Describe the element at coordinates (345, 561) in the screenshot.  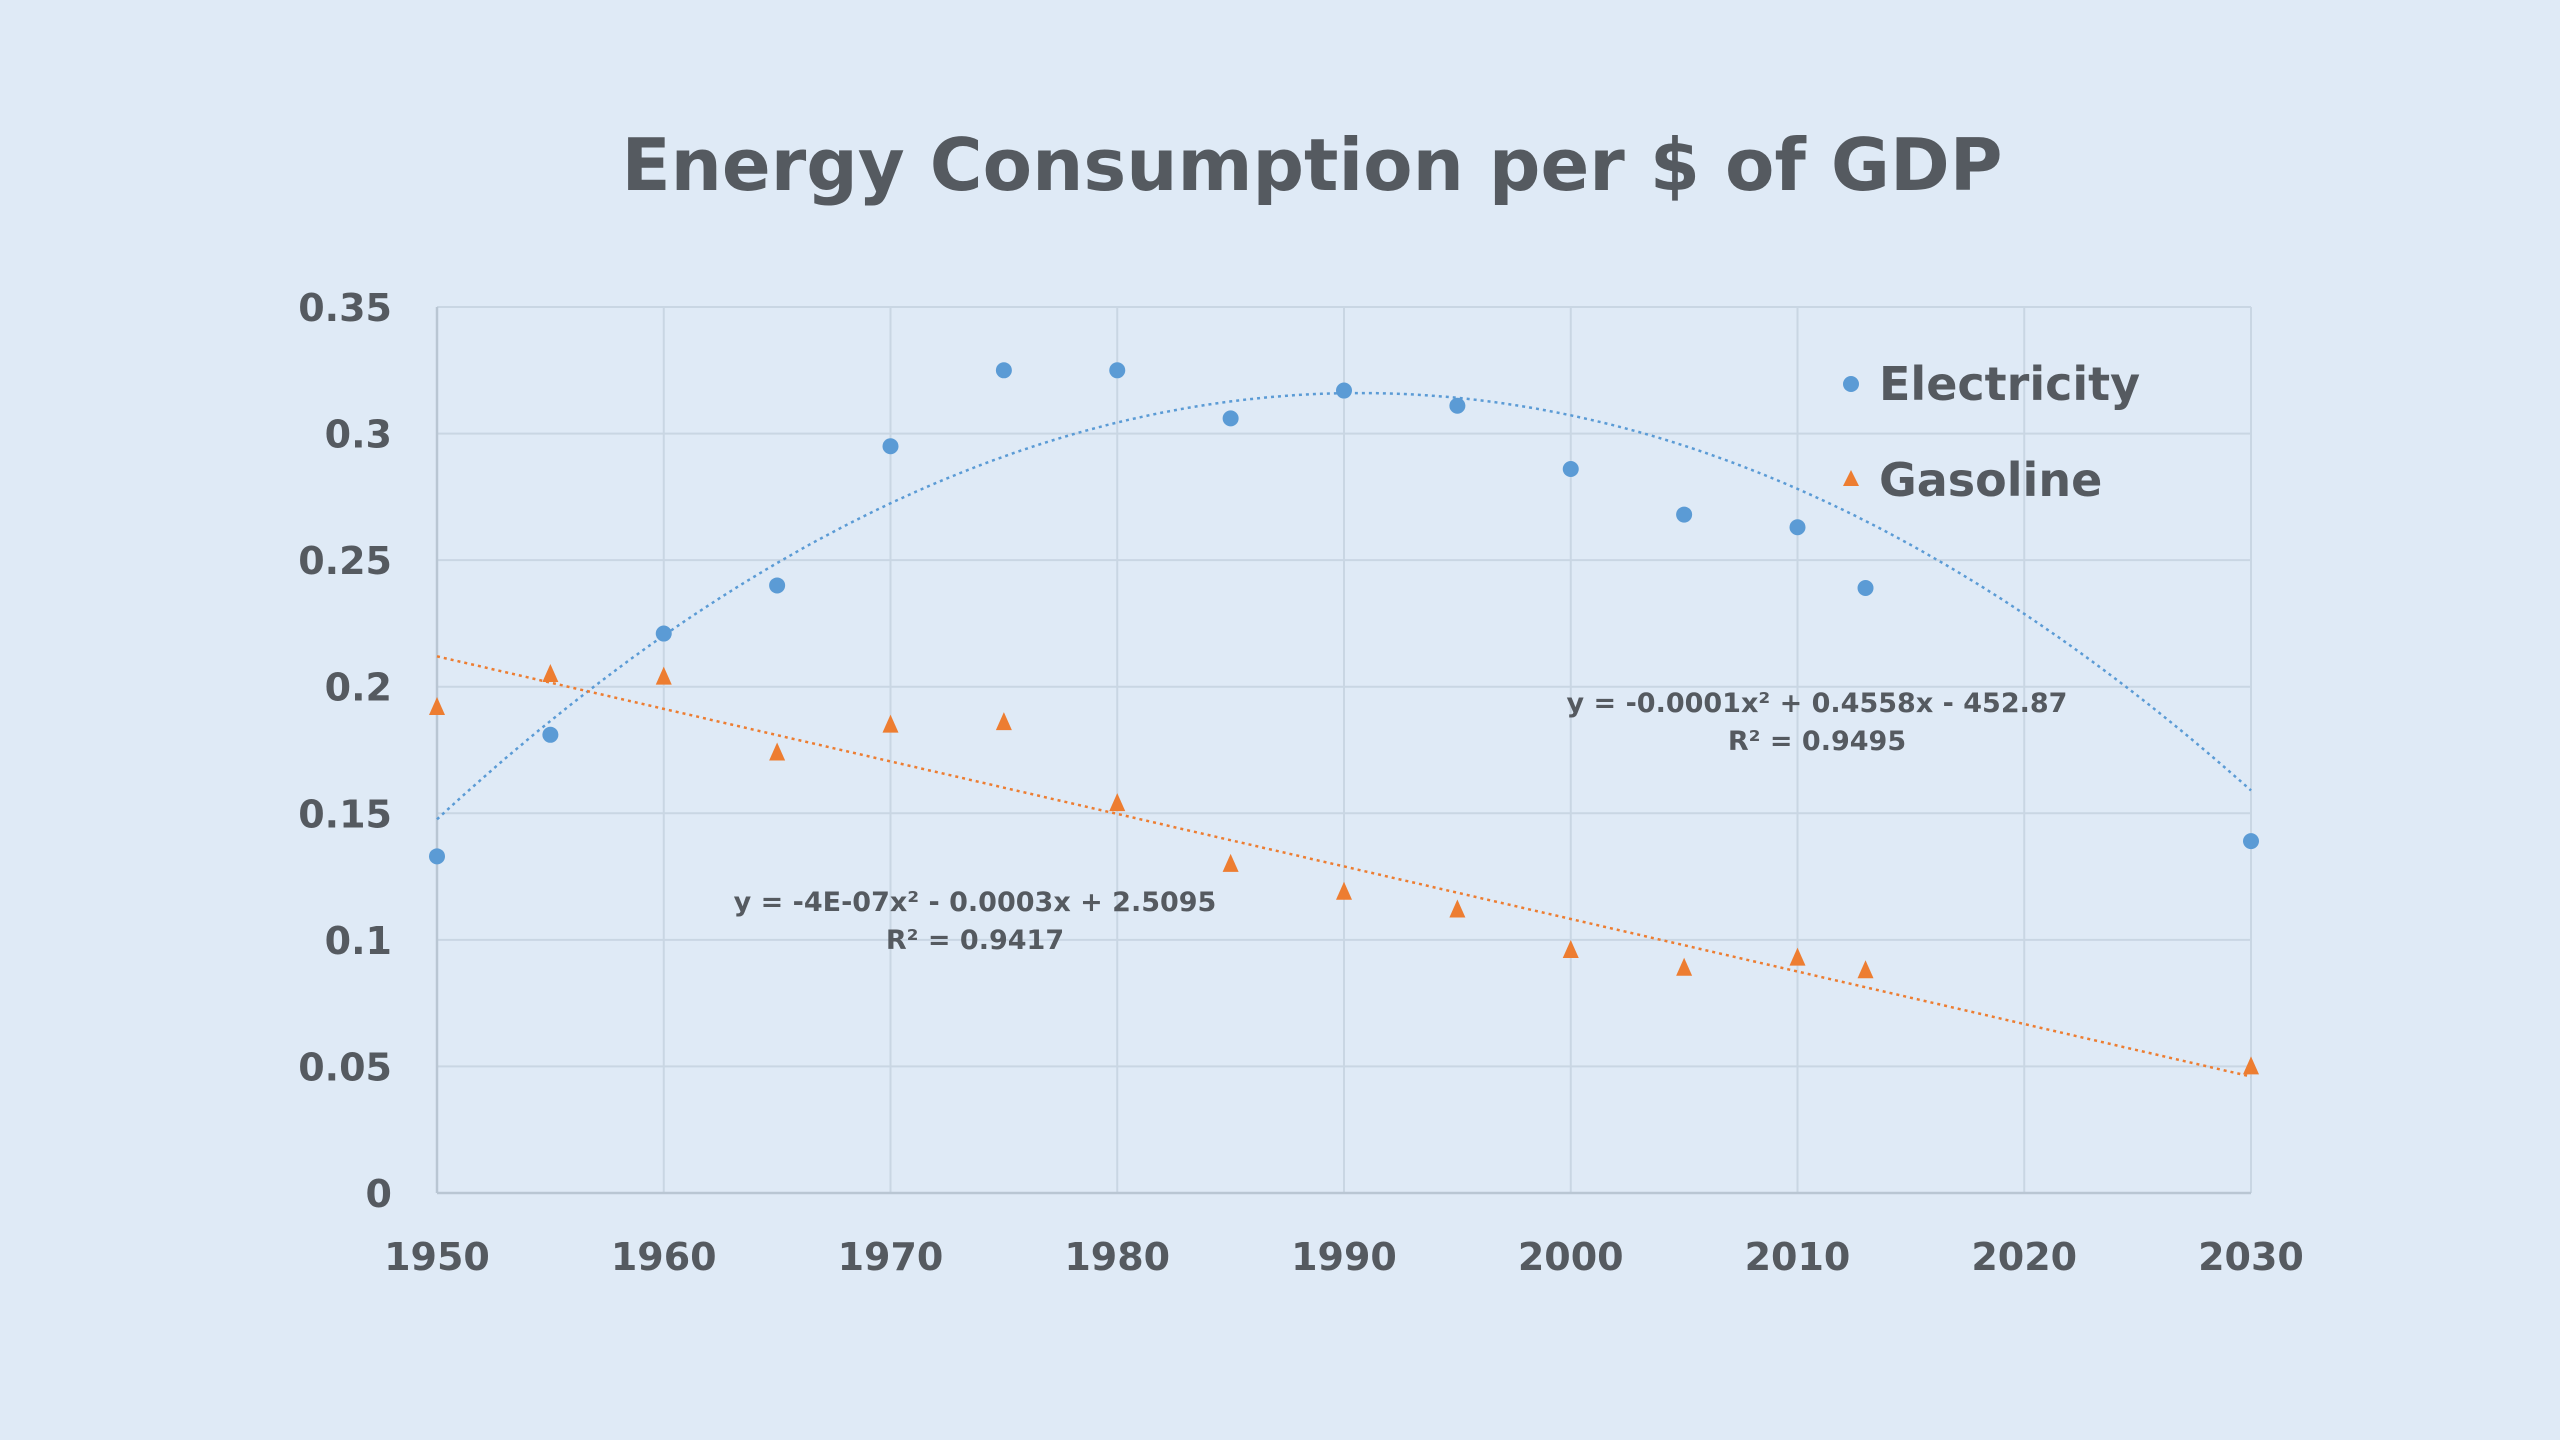
I see `y-tick-label: 0.25` at that location.